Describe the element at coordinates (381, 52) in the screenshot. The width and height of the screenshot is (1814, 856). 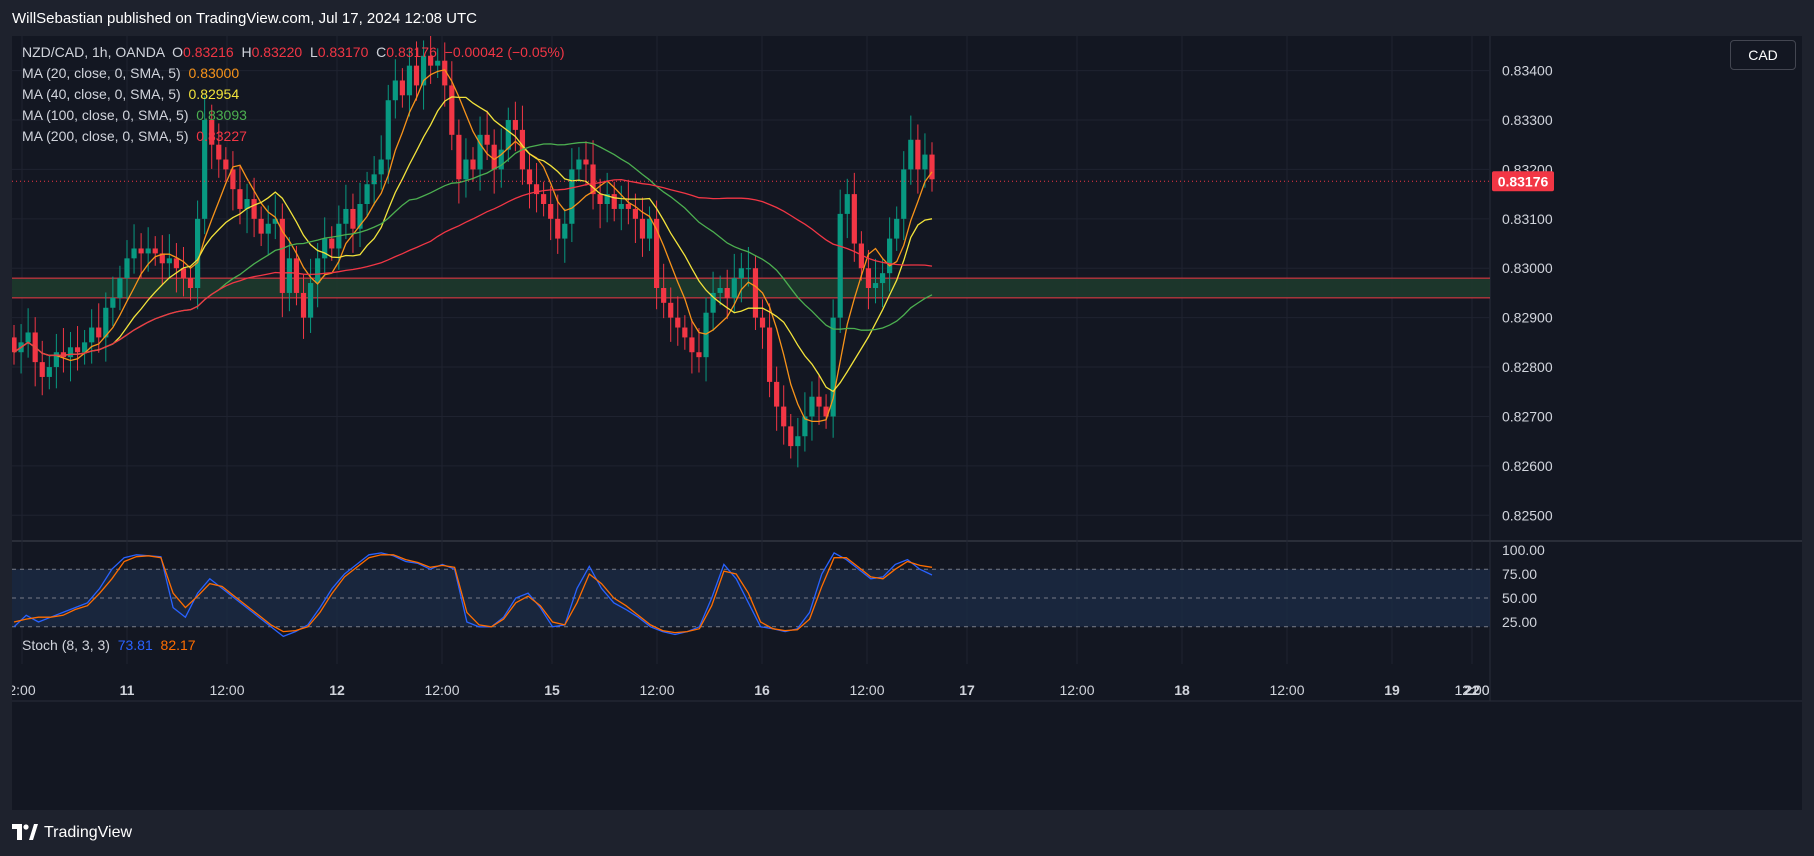
I see `close-label: C` at that location.